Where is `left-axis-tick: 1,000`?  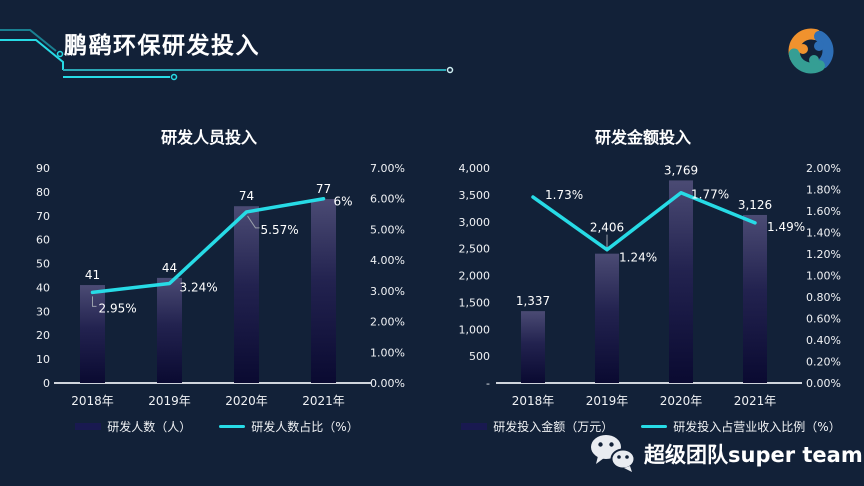 left-axis-tick: 1,000 is located at coordinates (475, 329).